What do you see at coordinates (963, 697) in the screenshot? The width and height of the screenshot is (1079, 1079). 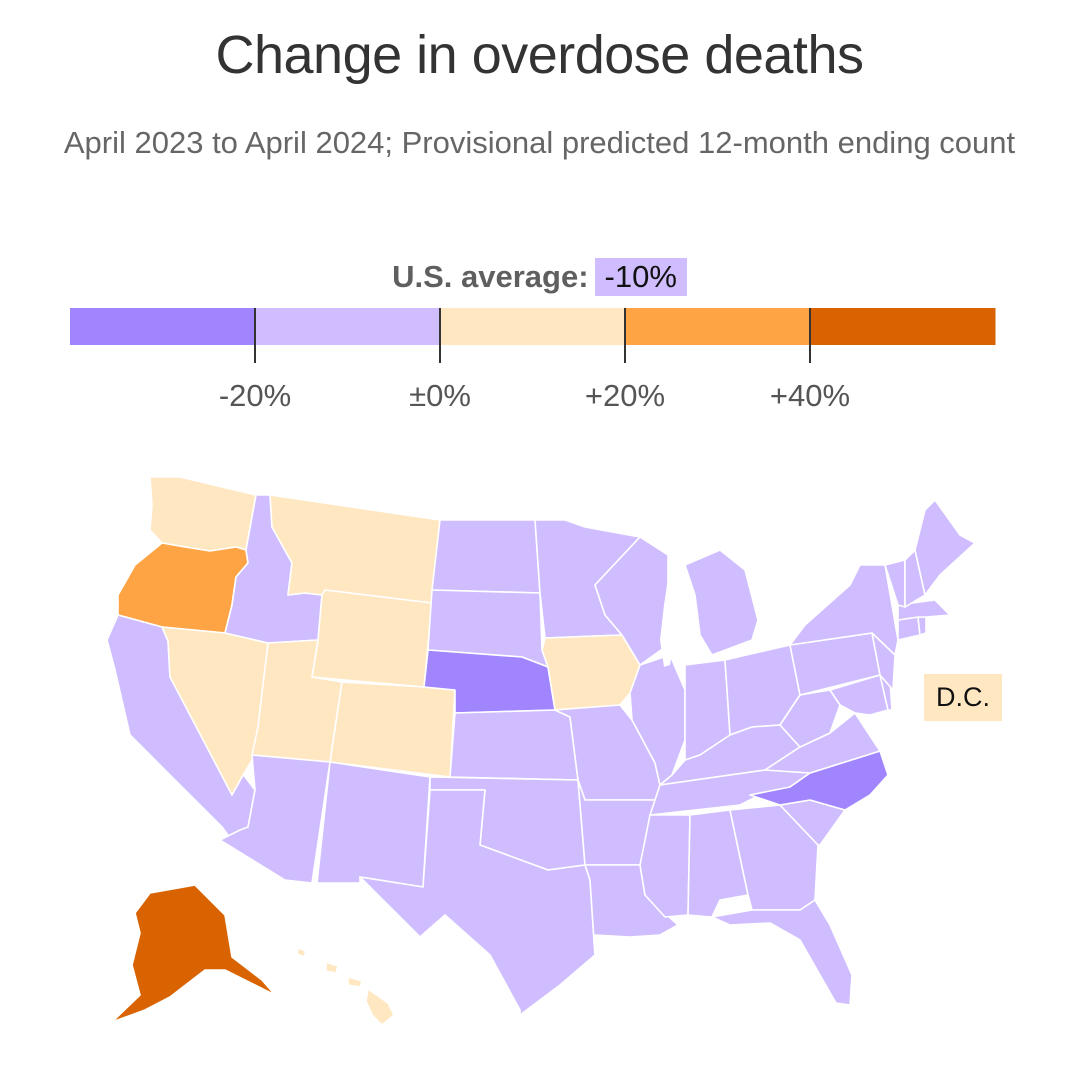 I see `dc-badge: D.C.` at bounding box center [963, 697].